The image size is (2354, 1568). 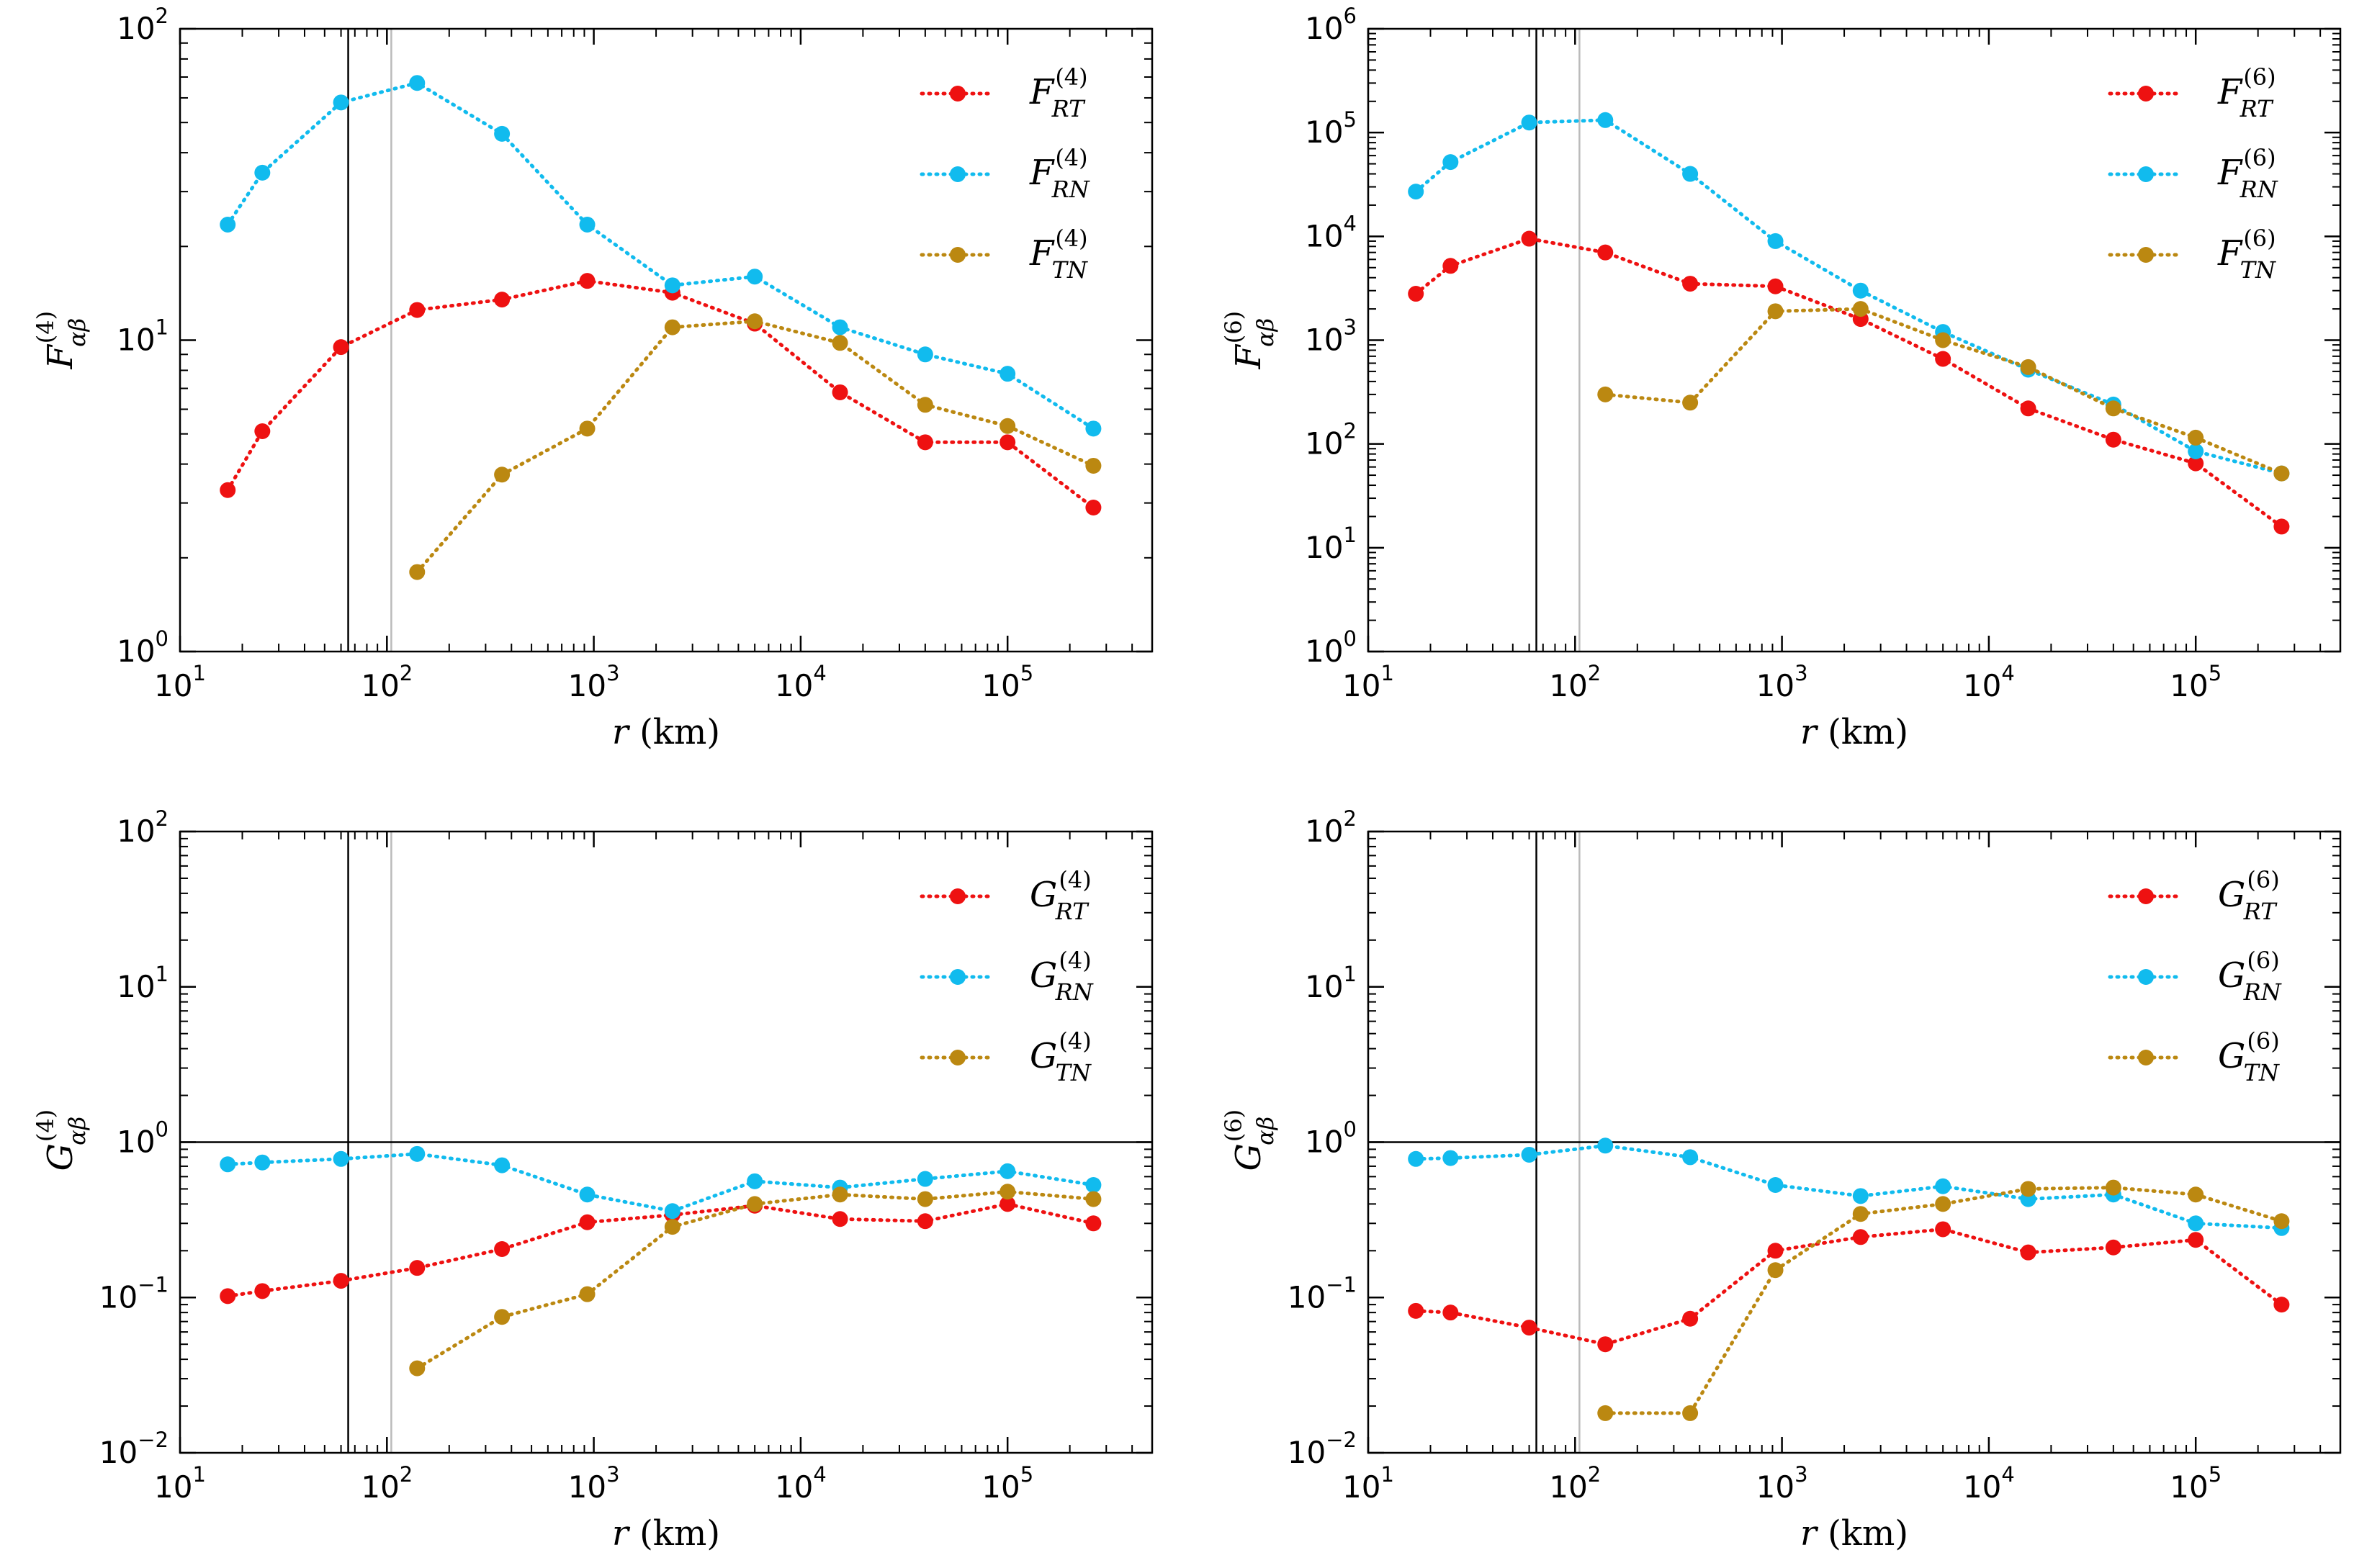 What do you see at coordinates (153, 1284) in the screenshot?
I see `y-tick-exp: −1` at bounding box center [153, 1284].